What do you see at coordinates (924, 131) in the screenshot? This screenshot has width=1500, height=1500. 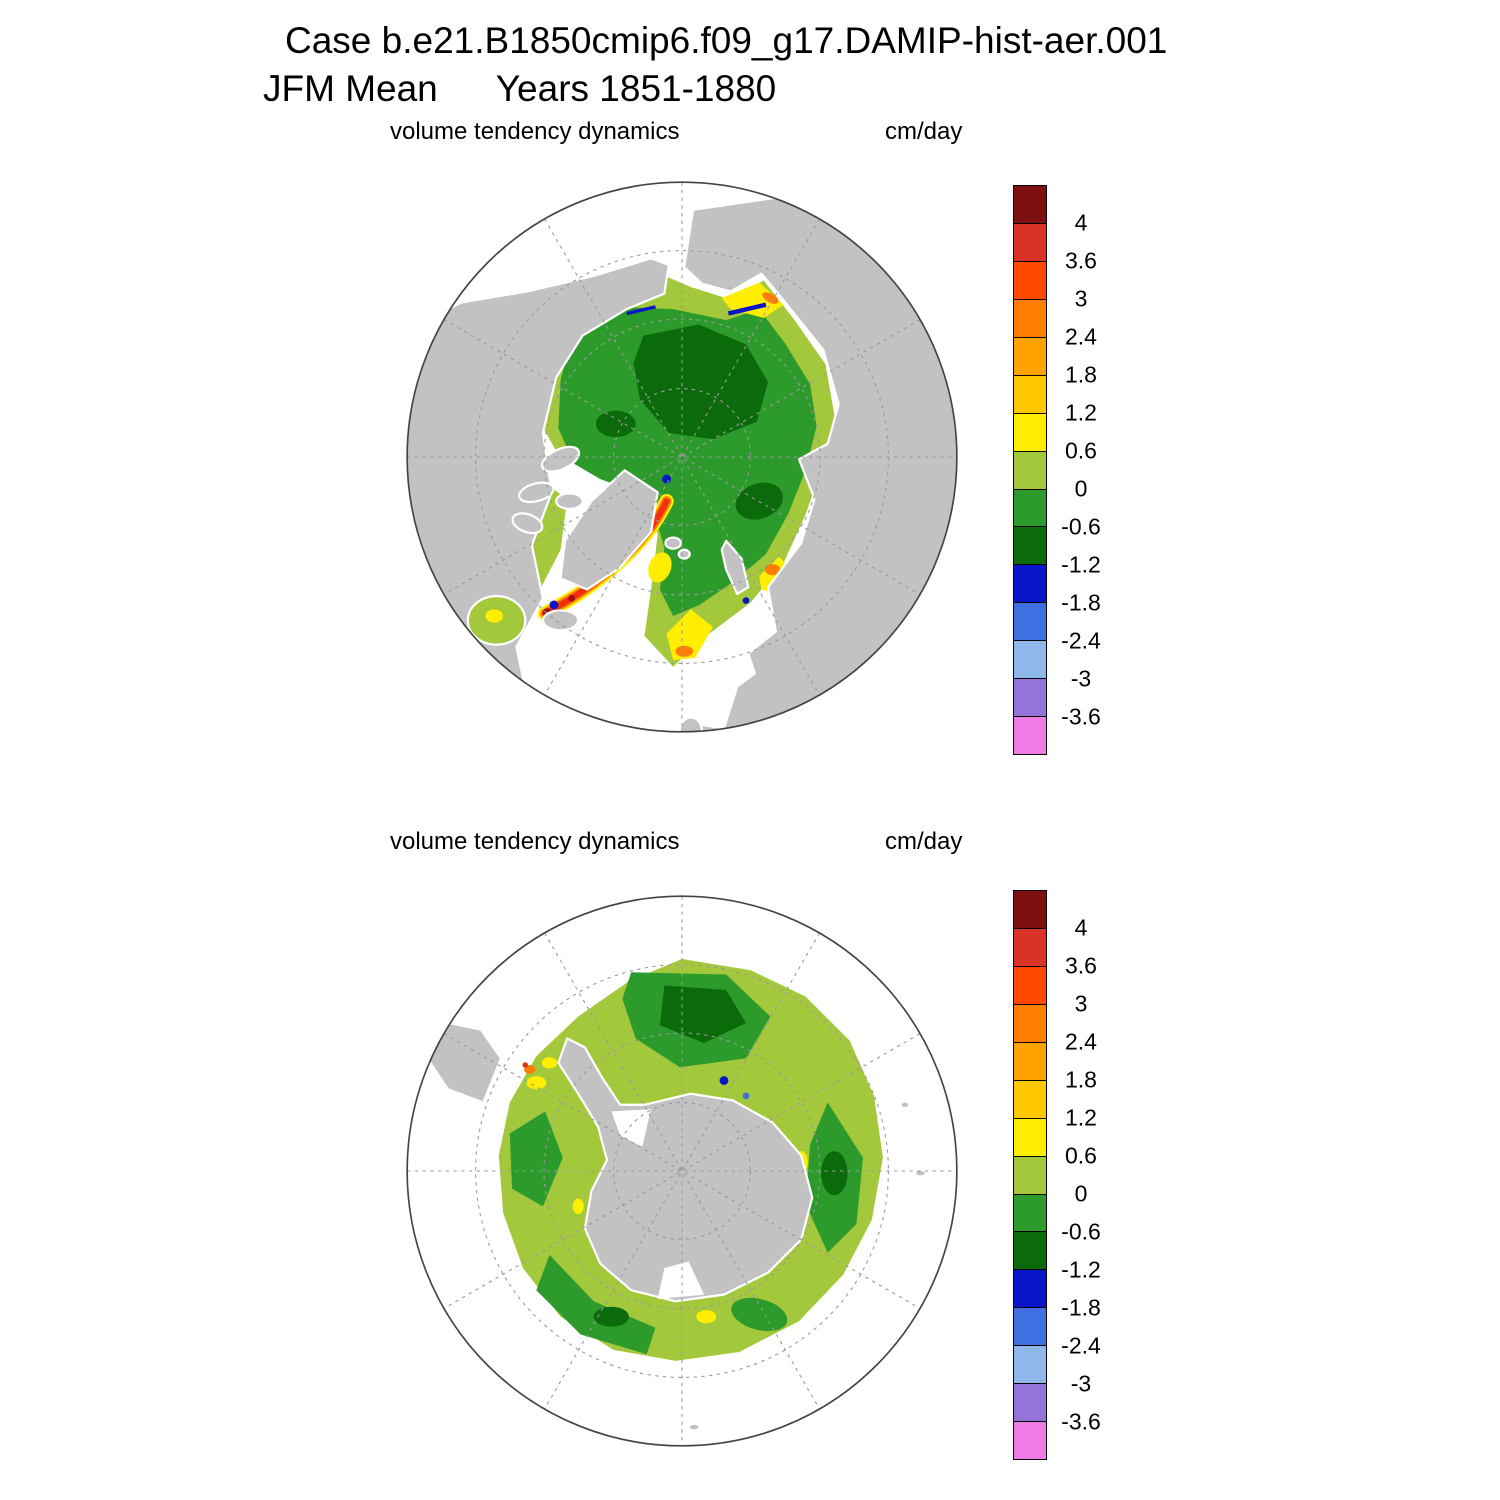 I see `north-units-label: cm/day` at bounding box center [924, 131].